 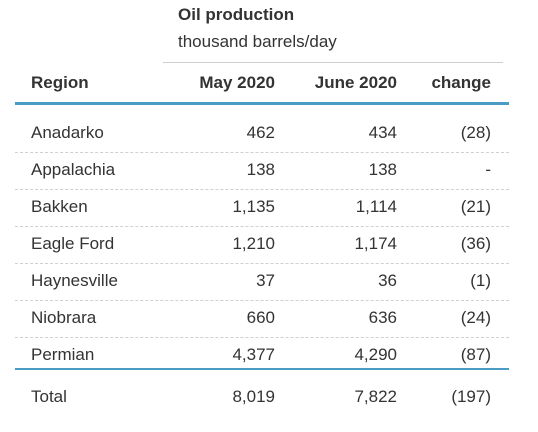 I want to click on june-value-cell: 36, so click(x=387, y=280).